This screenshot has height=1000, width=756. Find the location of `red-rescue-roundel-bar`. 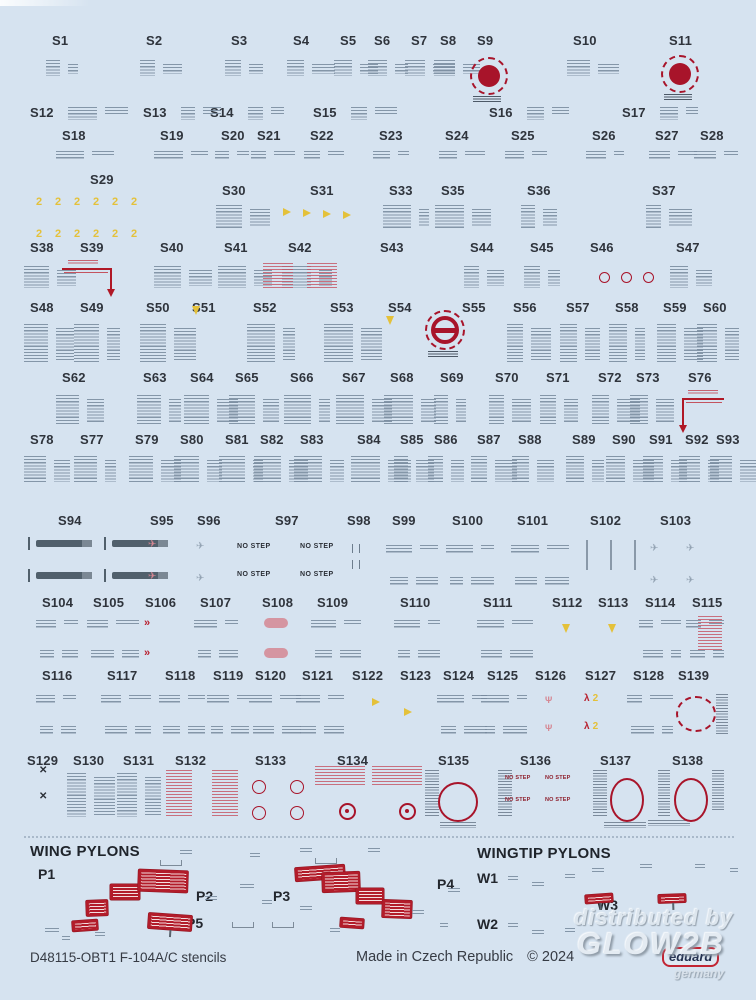

red-rescue-roundel-bar is located at coordinates (445, 330).